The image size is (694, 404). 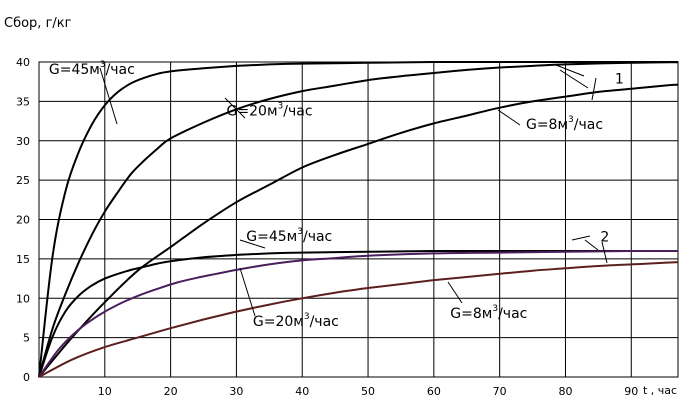 I want to click on y-tick-label: 0, so click(x=26, y=377).